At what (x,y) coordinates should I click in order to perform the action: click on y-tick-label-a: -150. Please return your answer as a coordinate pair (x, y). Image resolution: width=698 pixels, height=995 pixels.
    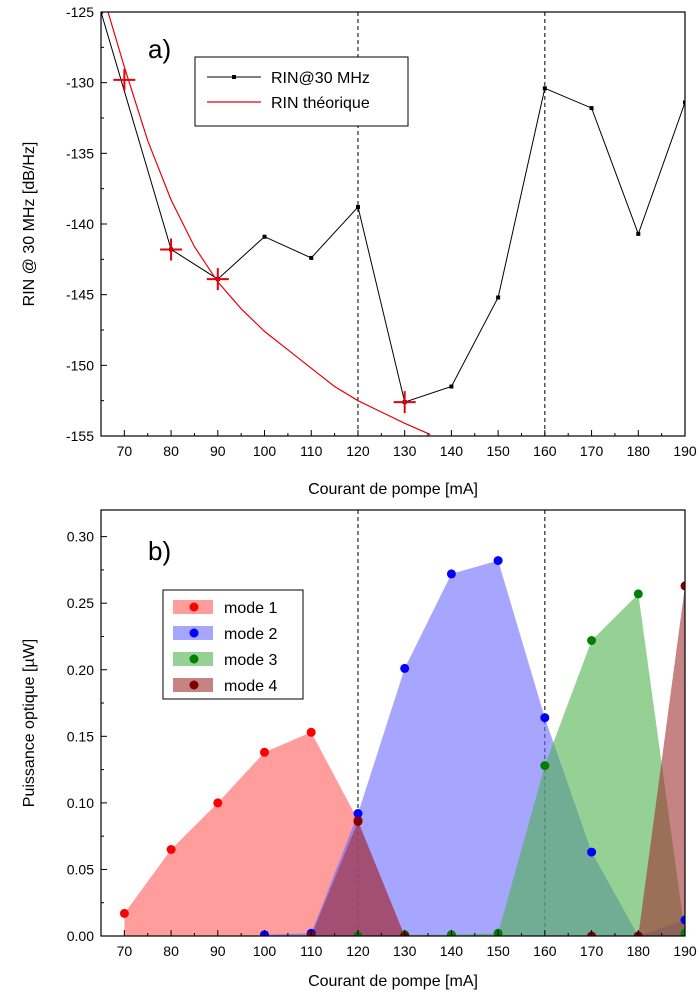
    Looking at the image, I should click on (80, 365).